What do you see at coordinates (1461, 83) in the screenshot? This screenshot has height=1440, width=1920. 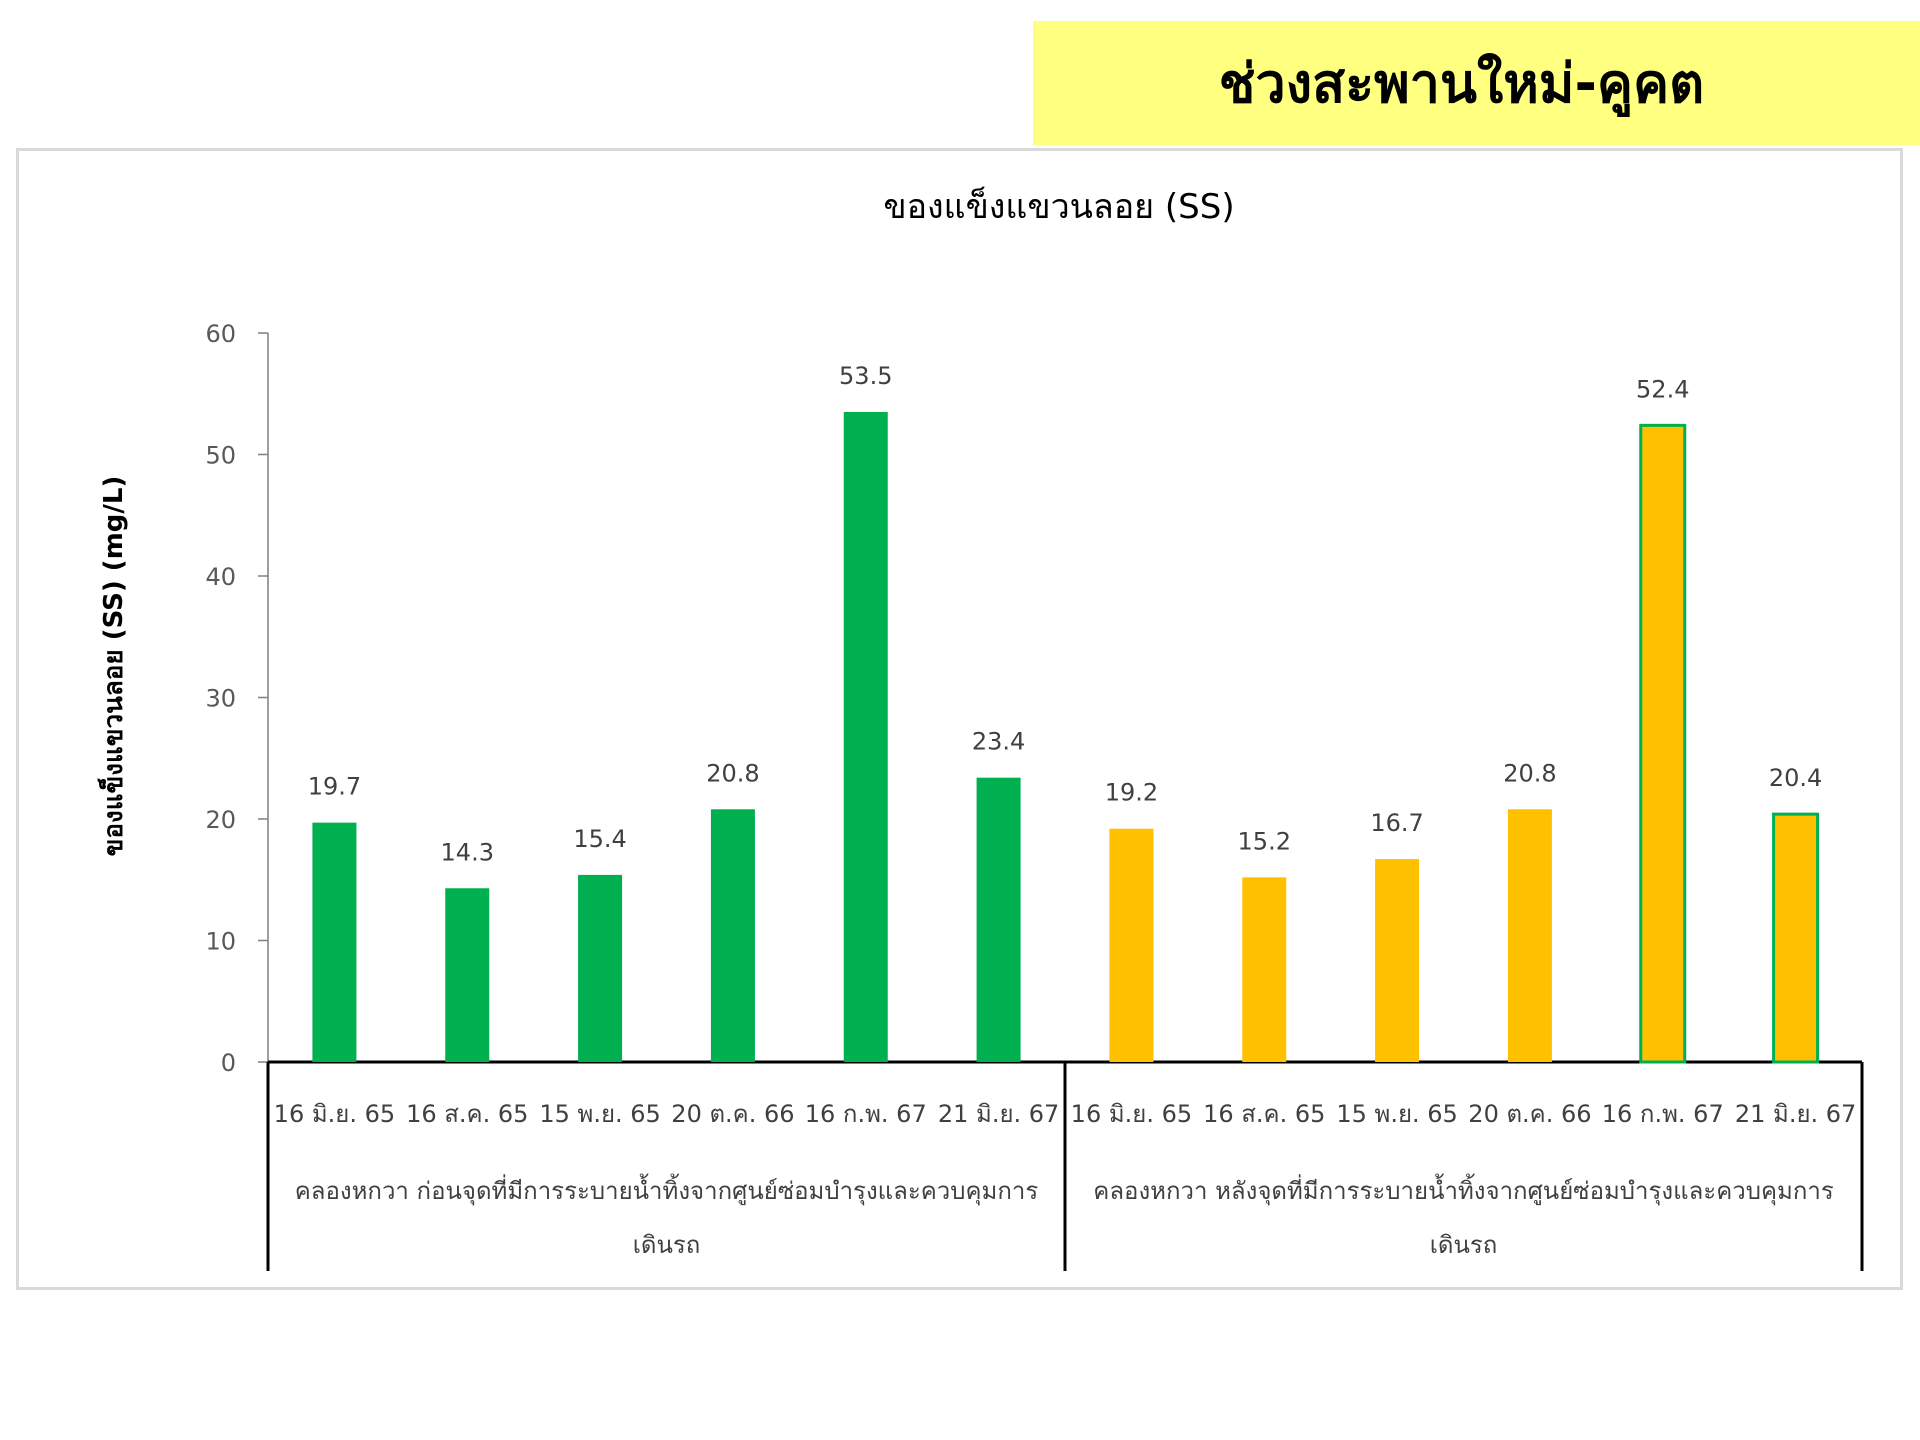 I see `banner-title: ช่วงสะพานใหม่-คูคต` at bounding box center [1461, 83].